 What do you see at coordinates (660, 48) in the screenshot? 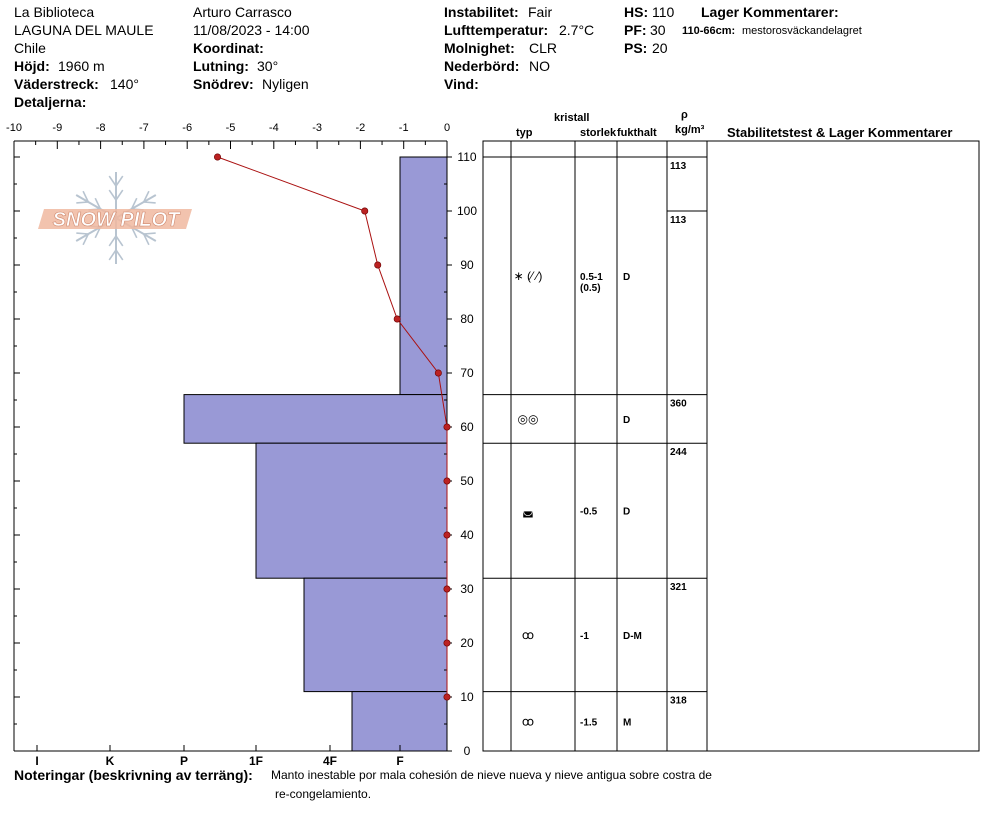
I see `ps-value: 20` at bounding box center [660, 48].